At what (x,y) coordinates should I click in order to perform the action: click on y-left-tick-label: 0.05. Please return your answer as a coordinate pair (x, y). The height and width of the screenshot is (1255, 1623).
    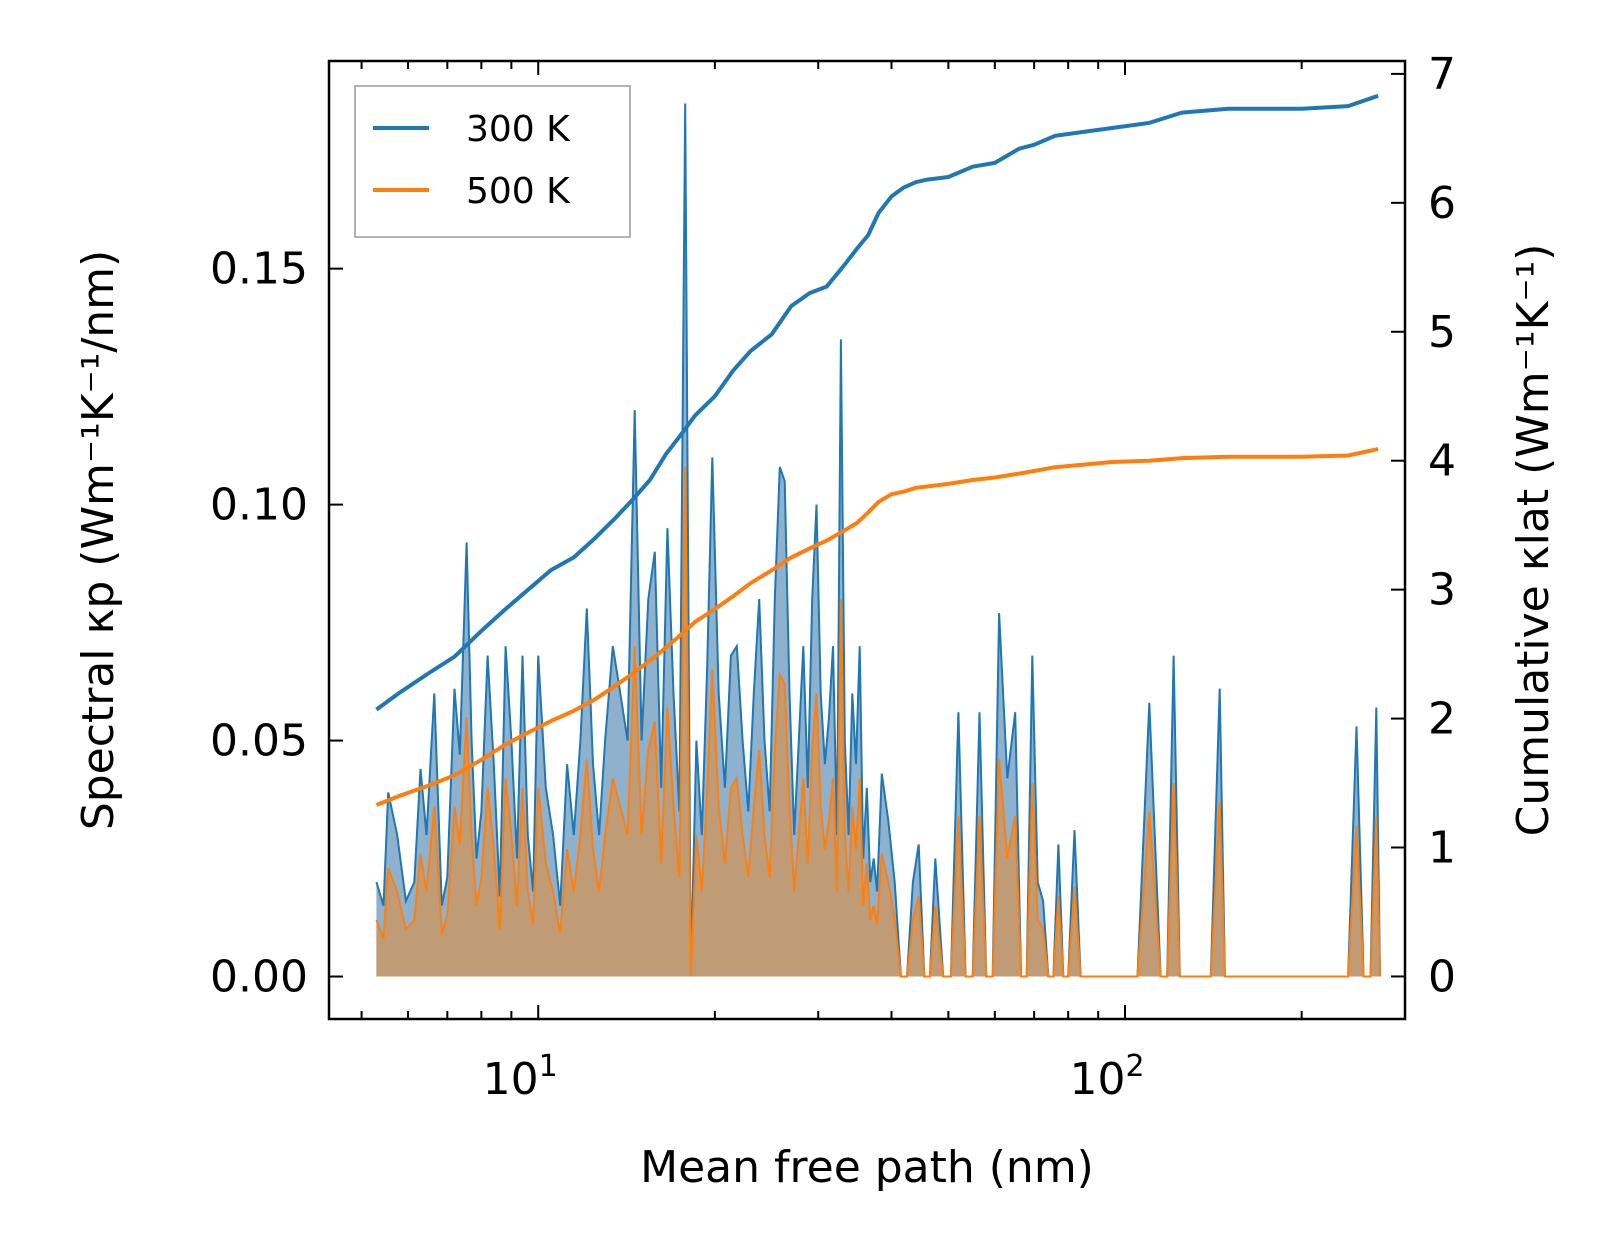
    Looking at the image, I should click on (259, 741).